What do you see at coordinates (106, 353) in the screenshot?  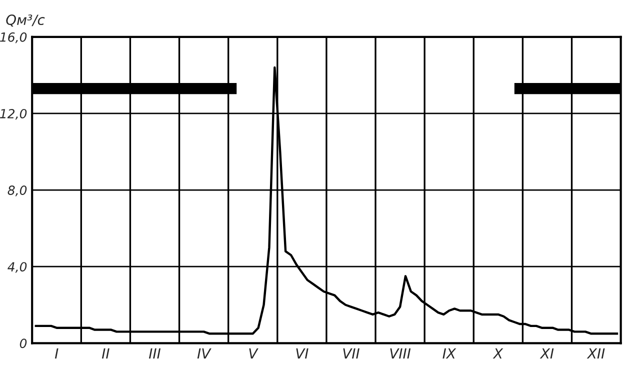 I see `x-tick-label: II` at bounding box center [106, 353].